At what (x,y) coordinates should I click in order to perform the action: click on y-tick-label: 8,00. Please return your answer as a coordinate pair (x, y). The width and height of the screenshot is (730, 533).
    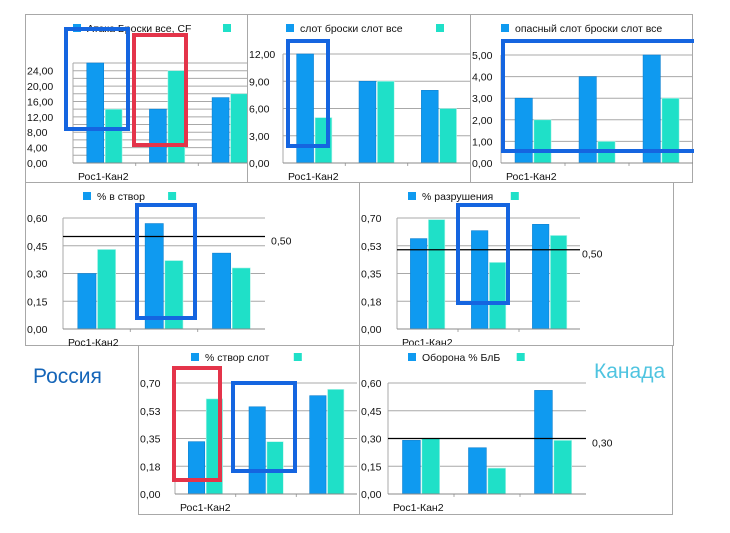
    Looking at the image, I should click on (37, 133).